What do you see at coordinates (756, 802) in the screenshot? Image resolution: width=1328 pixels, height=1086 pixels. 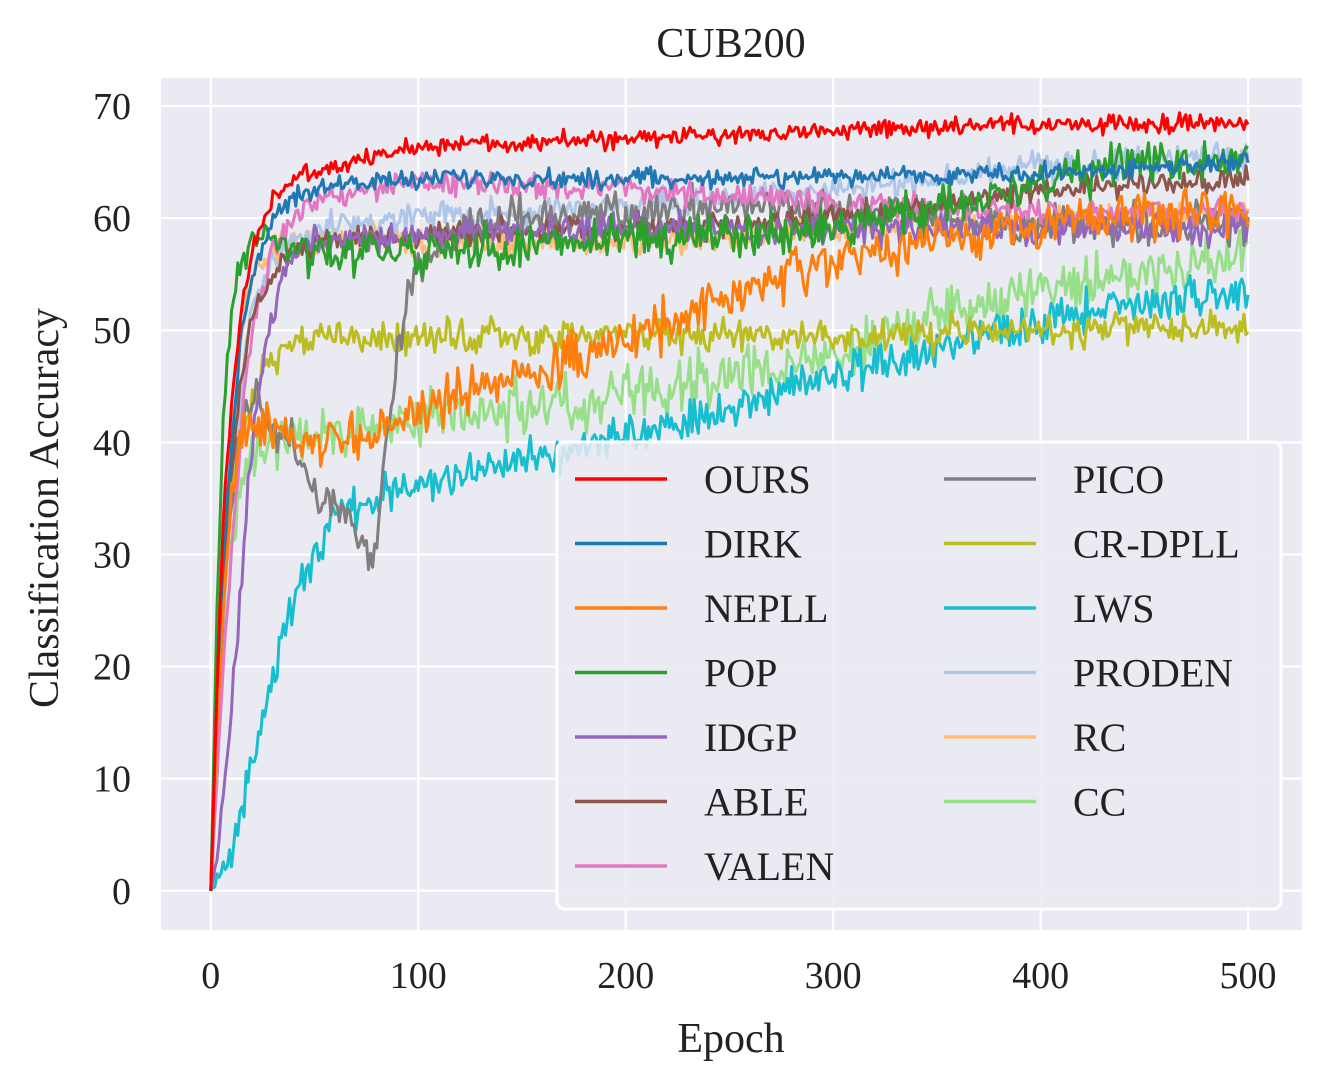 I see `legend-label-able: ABLE` at bounding box center [756, 802].